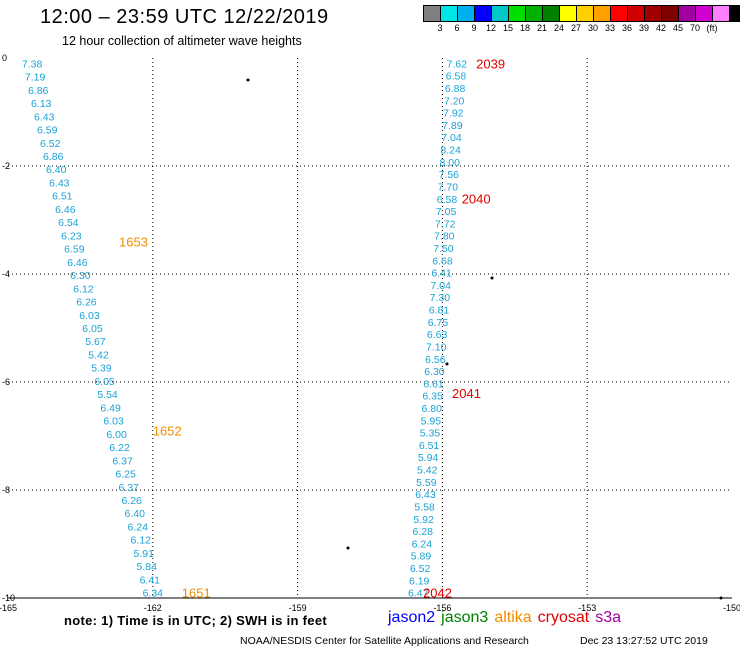  I want to click on x-tick-label: -150, so click(731, 608).